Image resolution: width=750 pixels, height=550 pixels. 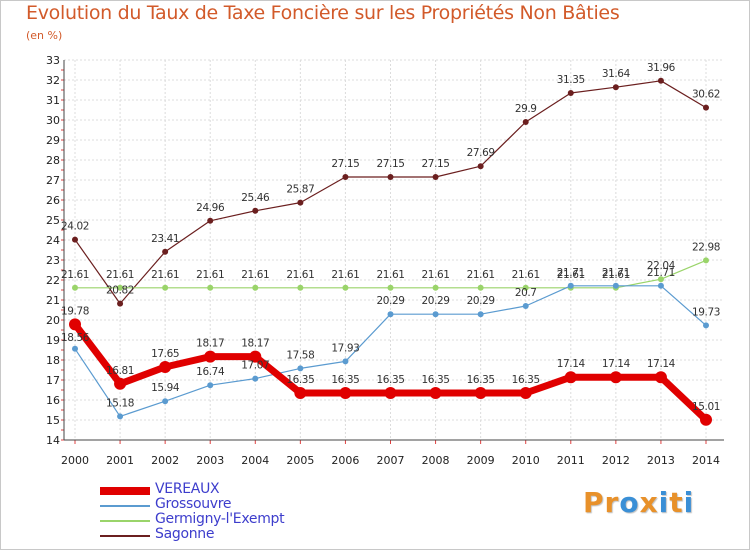 What do you see at coordinates (676, 502) in the screenshot?
I see `logo-letter: t` at bounding box center [676, 502].